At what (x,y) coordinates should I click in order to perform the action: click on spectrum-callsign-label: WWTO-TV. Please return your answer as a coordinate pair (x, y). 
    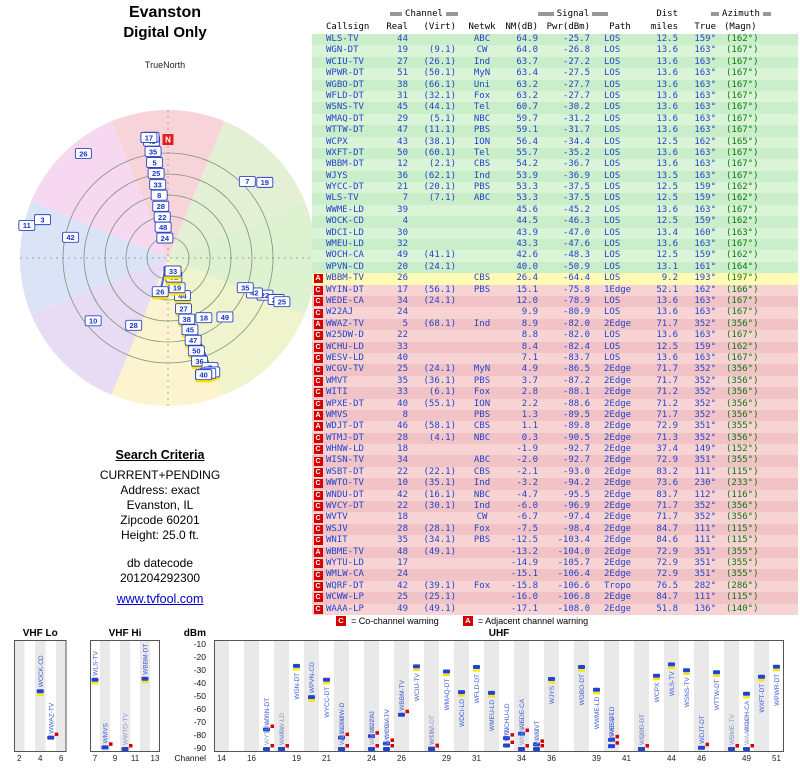
    Looking at the image, I should click on (126, 729).